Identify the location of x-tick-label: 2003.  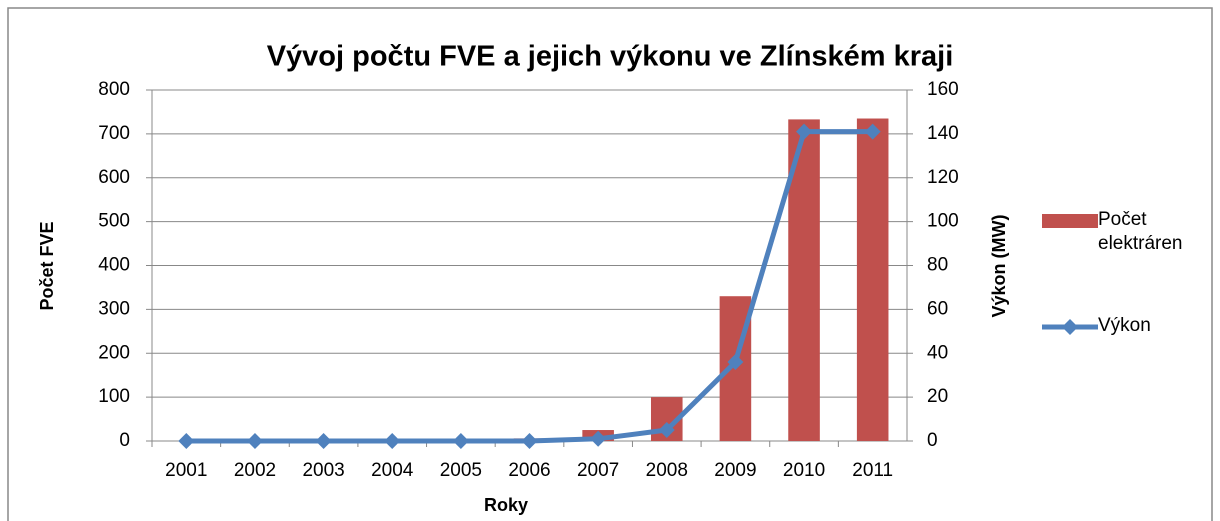
(323, 470).